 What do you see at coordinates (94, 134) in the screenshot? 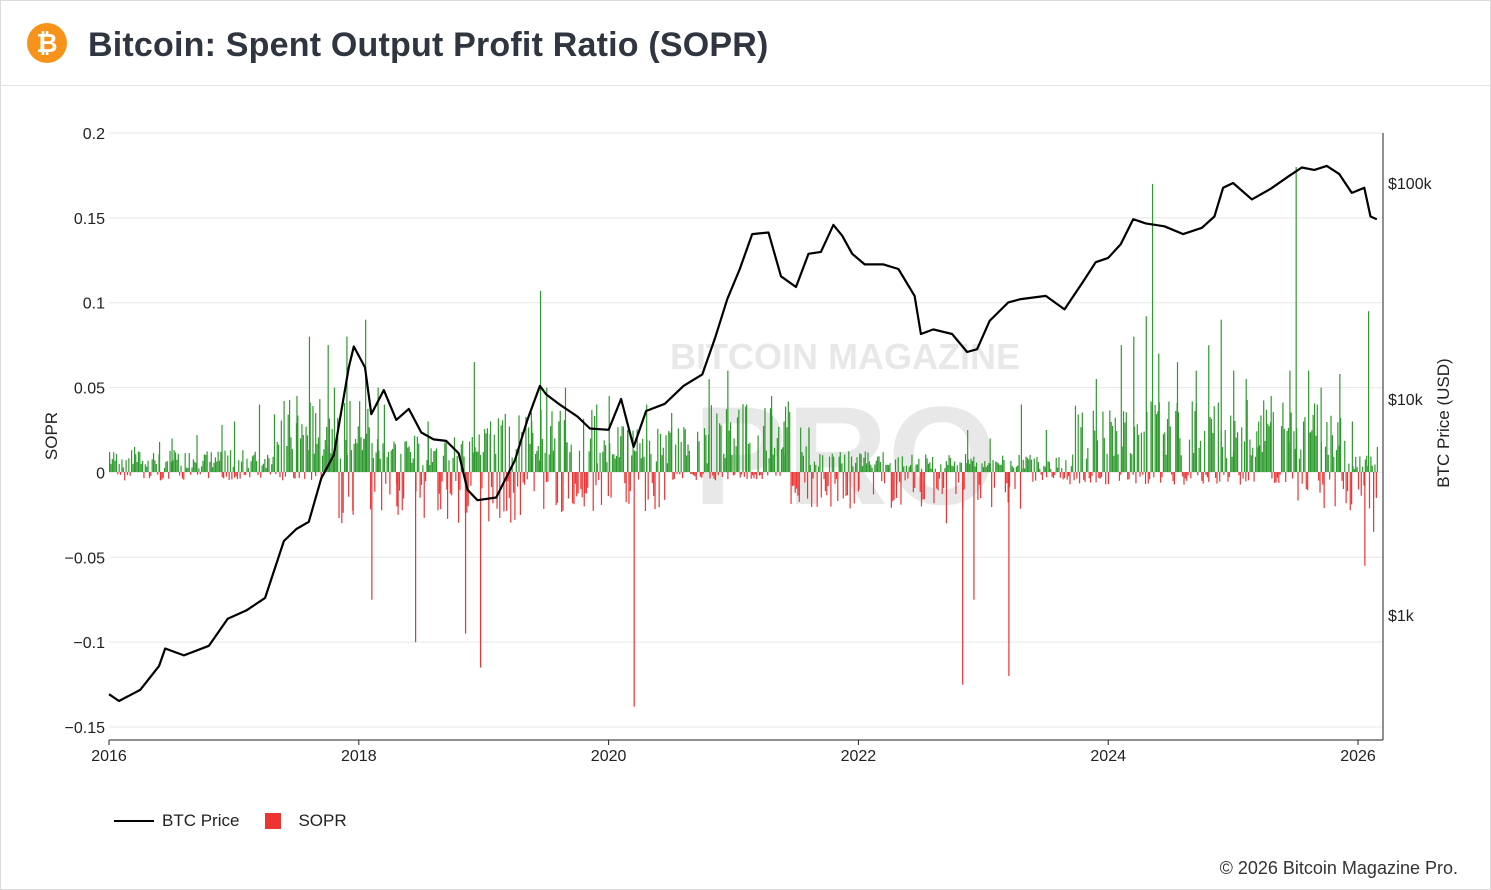
I see `y-left-tick-label: 0.2` at bounding box center [94, 134].